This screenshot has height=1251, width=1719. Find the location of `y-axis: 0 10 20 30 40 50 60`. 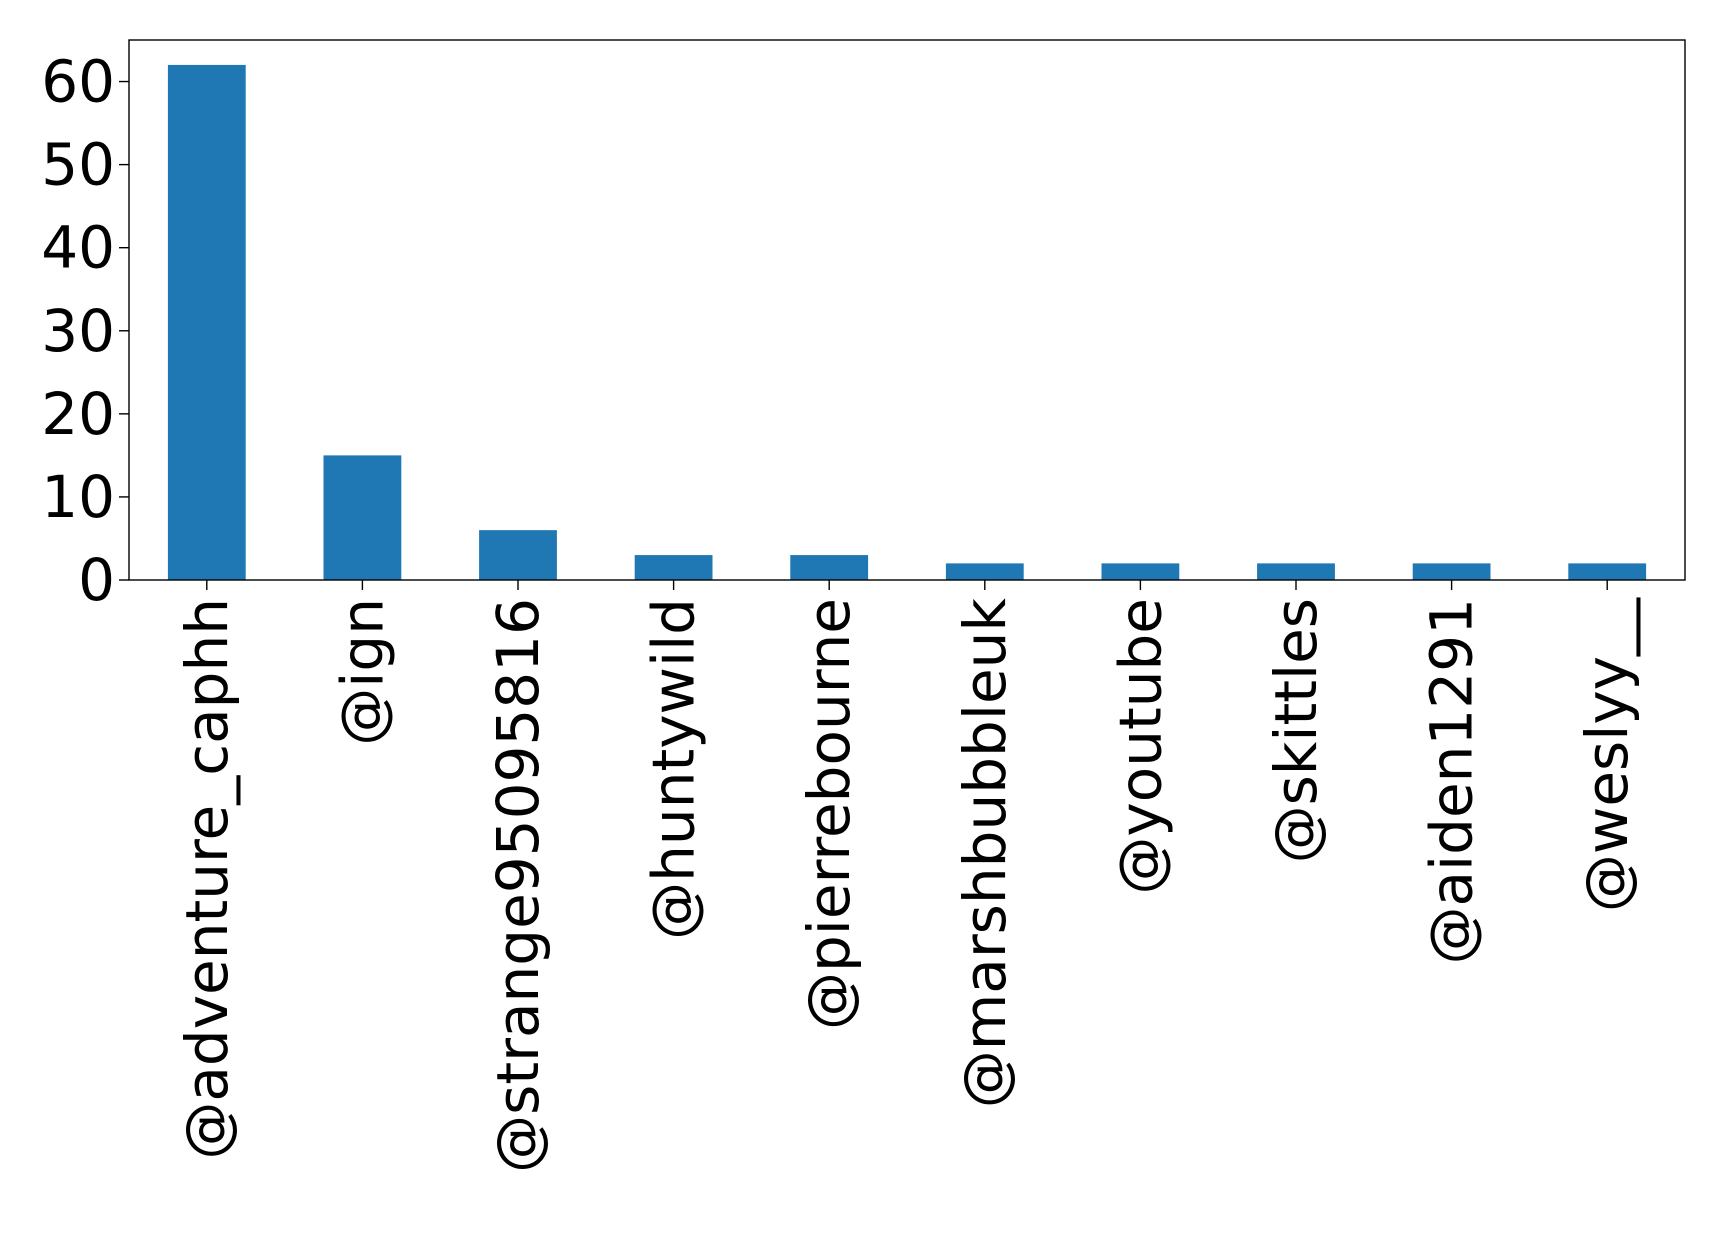

y-axis: 0 10 20 30 40 50 60 is located at coordinates (85, 331).